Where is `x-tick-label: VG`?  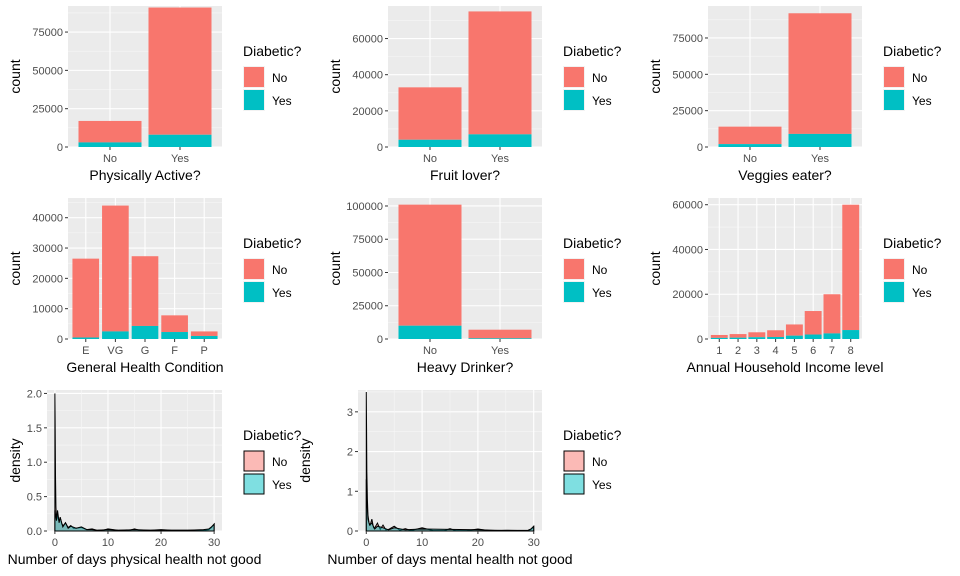
x-tick-label: VG is located at coordinates (115, 351).